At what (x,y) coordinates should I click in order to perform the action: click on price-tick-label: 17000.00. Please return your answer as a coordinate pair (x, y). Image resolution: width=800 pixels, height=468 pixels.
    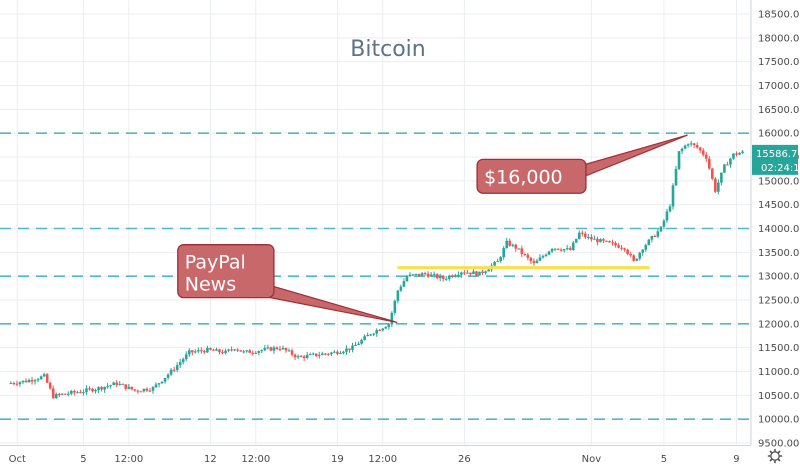
    Looking at the image, I should click on (779, 86).